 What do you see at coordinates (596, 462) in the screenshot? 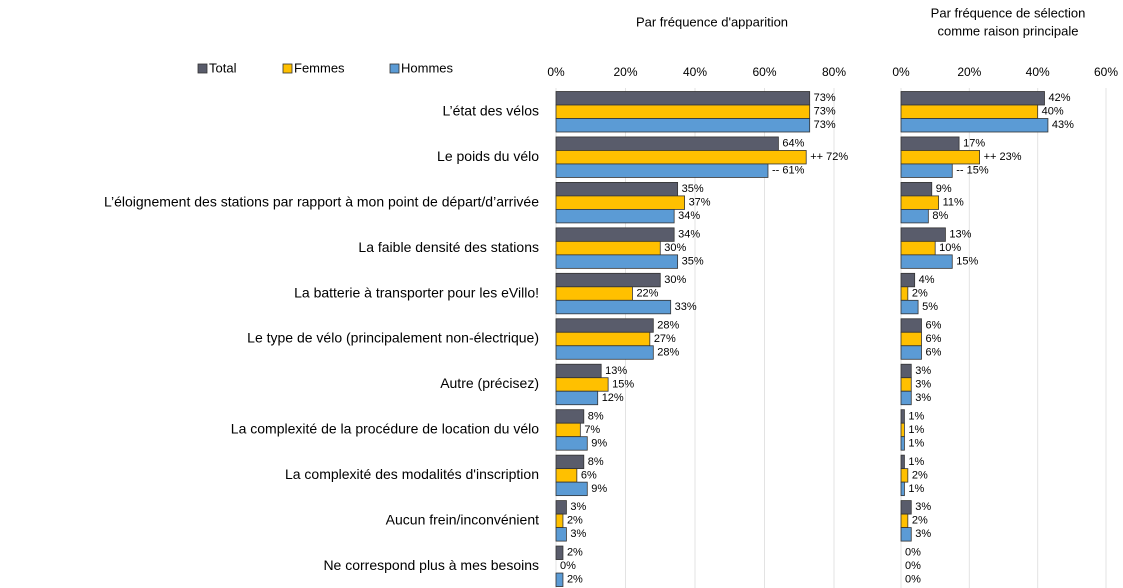
I see `data-label: 8%` at bounding box center [596, 462].